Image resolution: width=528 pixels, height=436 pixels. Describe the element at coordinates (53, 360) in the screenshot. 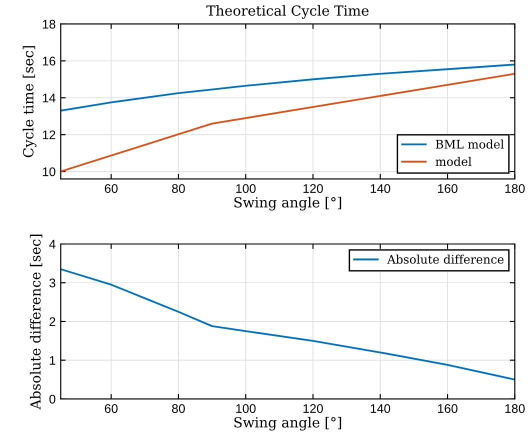

I see `y-tick-label: 1` at that location.